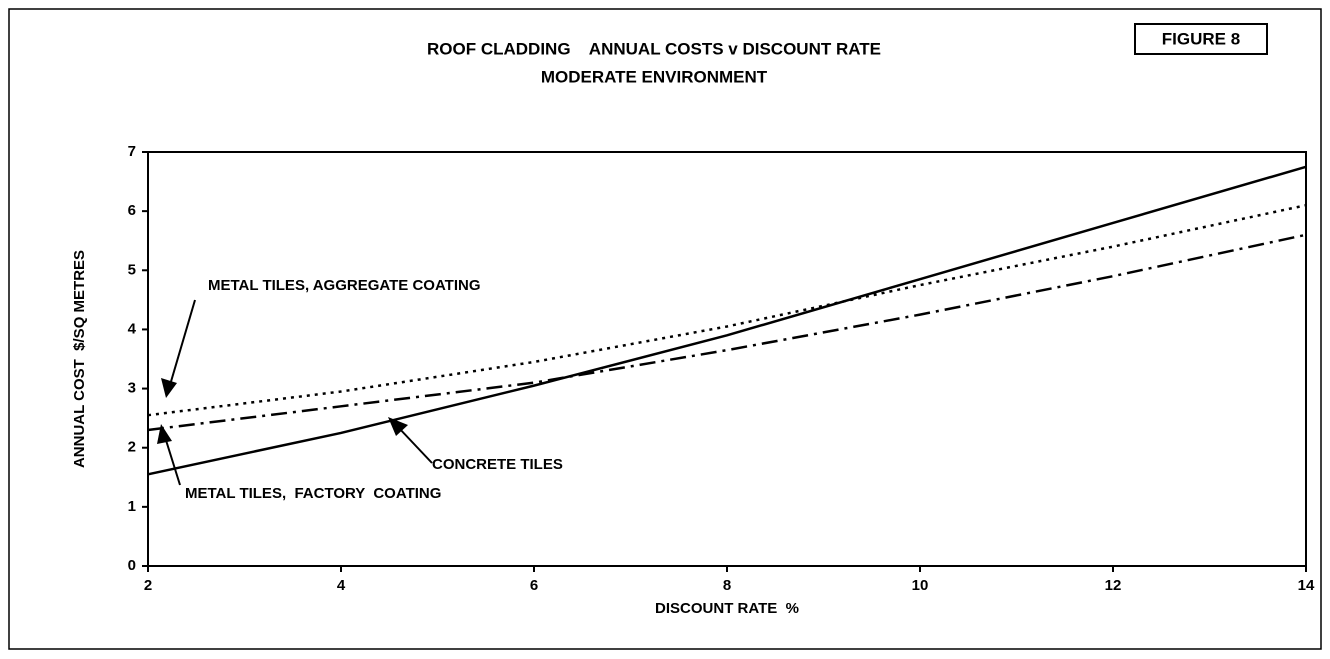 This screenshot has width=1330, height=659. What do you see at coordinates (132, 447) in the screenshot?
I see `y-tick-label: 2` at bounding box center [132, 447].